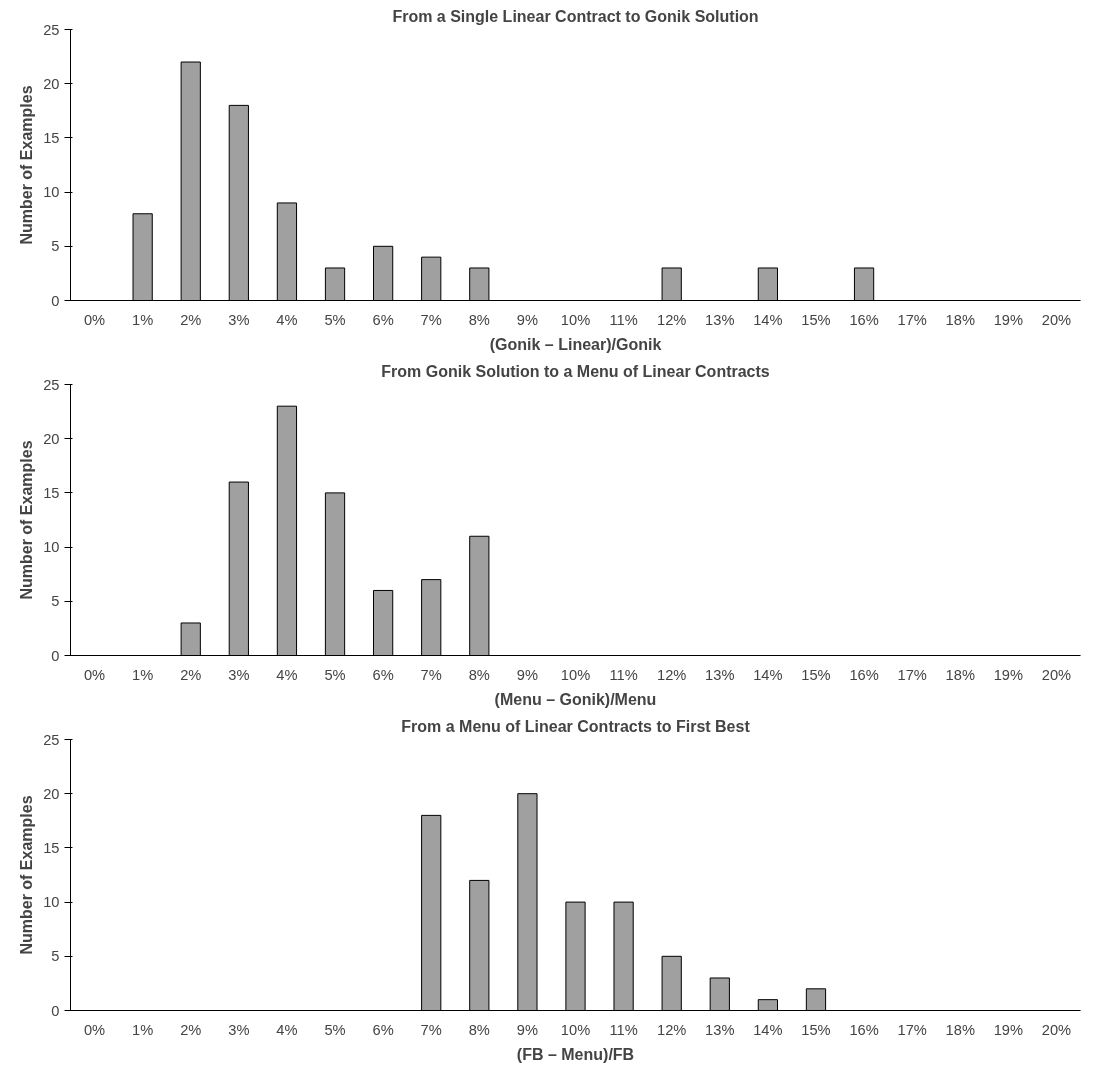 The image size is (1097, 1081). What do you see at coordinates (575, 16) in the screenshot?
I see `chart-title: From a Single Linear Contract to Gonik Solution` at bounding box center [575, 16].